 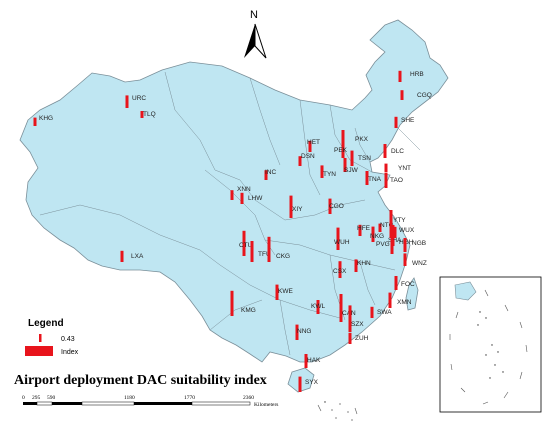 What do you see at coordinates (52, 337) in the screenshot?
I see `legend: Legend 0.43 Index` at bounding box center [52, 337].